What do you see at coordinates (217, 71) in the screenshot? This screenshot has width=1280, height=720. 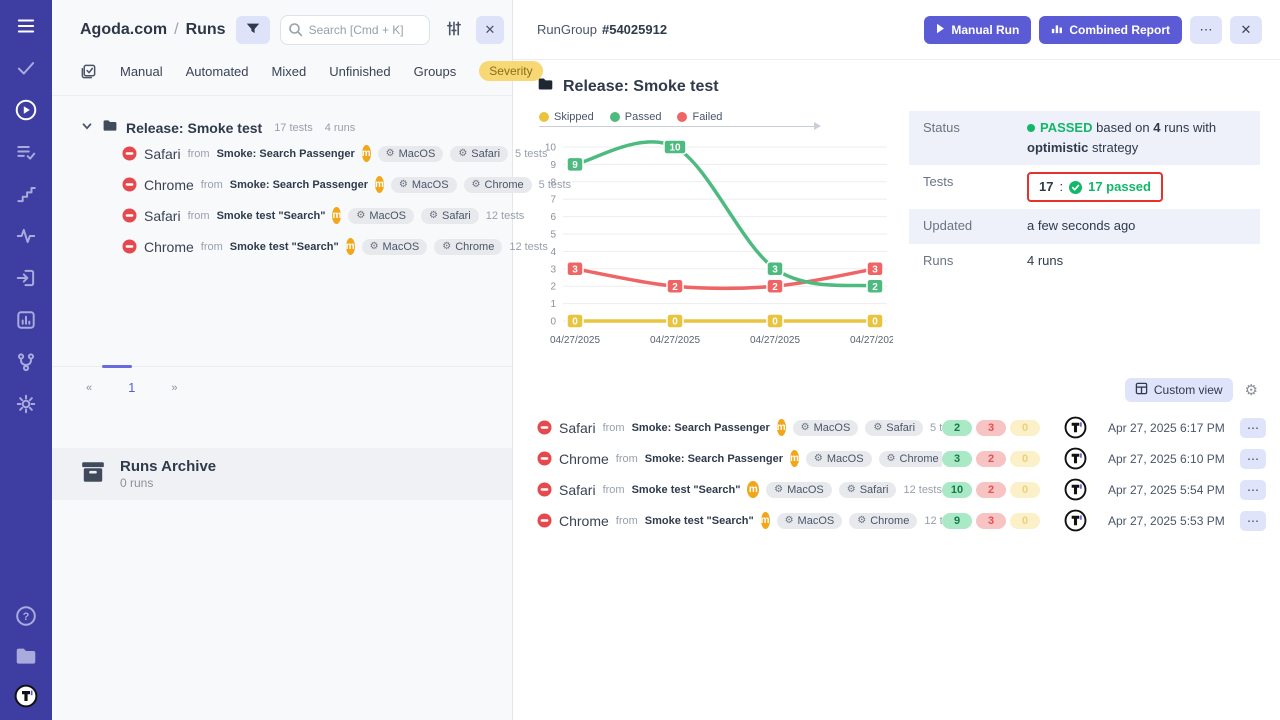 I see `tab-automated: Automated` at bounding box center [217, 71].